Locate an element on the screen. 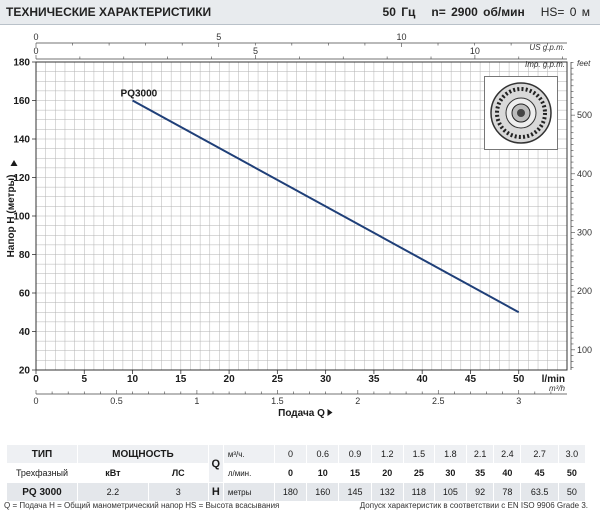 The height and width of the screenshot is (515, 600). q-unit-m3h: м³/ч. is located at coordinates (248, 454).